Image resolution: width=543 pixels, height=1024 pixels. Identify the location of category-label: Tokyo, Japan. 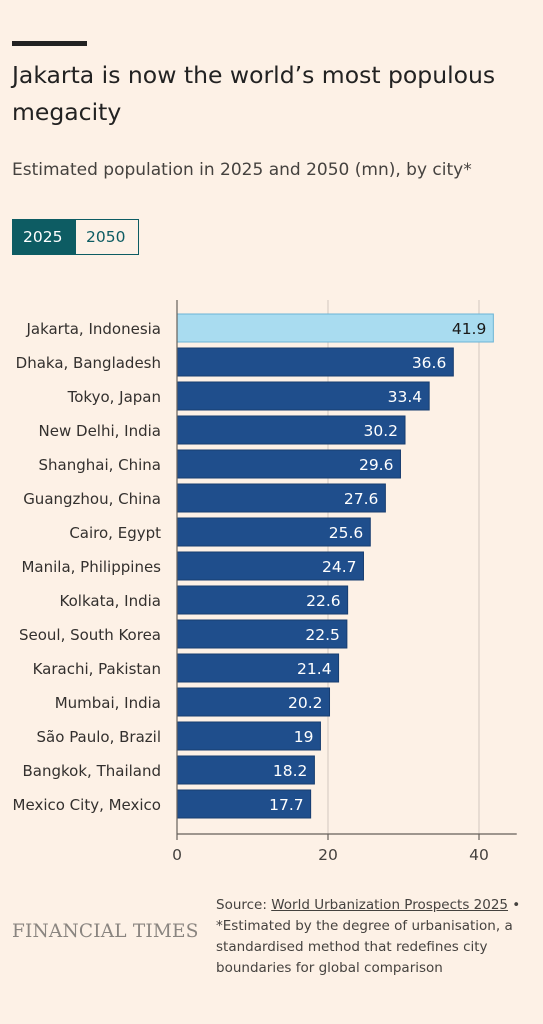
(114, 397).